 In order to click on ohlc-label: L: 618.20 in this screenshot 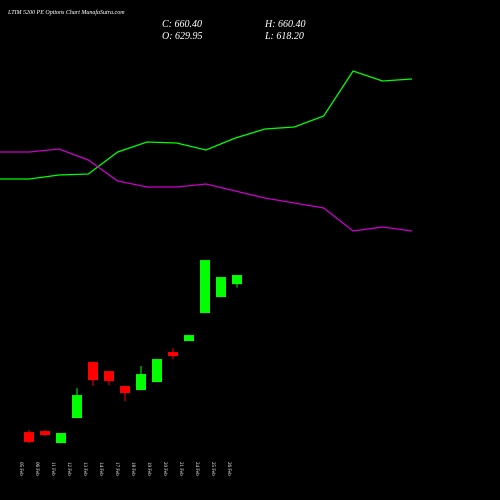, I will do `click(284, 36)`.